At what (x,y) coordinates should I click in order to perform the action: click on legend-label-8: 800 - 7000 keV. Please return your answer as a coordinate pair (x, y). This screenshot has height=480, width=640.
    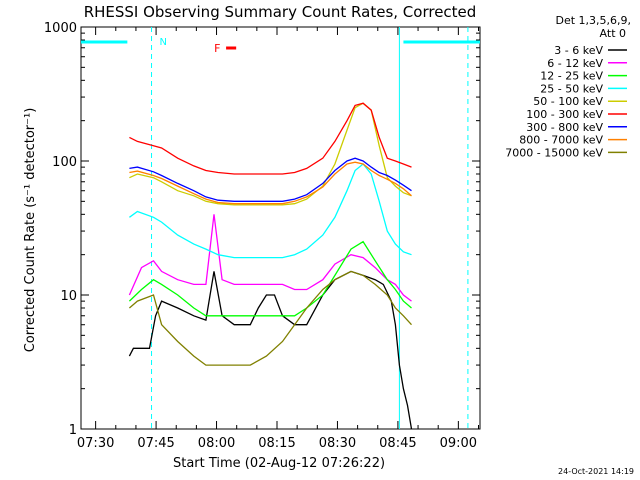
    Looking at the image, I should click on (561, 140).